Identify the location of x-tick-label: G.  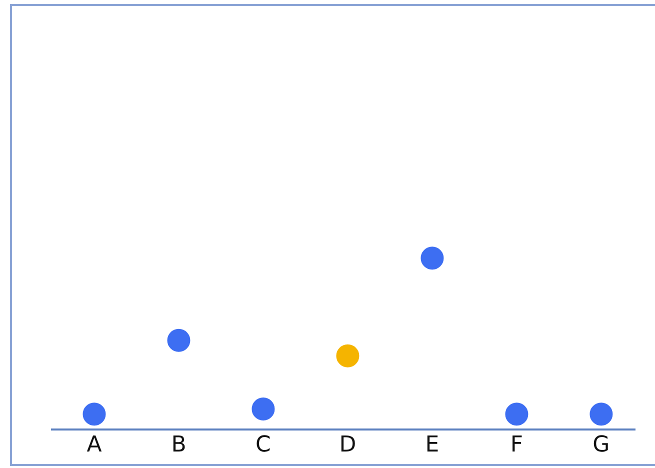
(601, 445).